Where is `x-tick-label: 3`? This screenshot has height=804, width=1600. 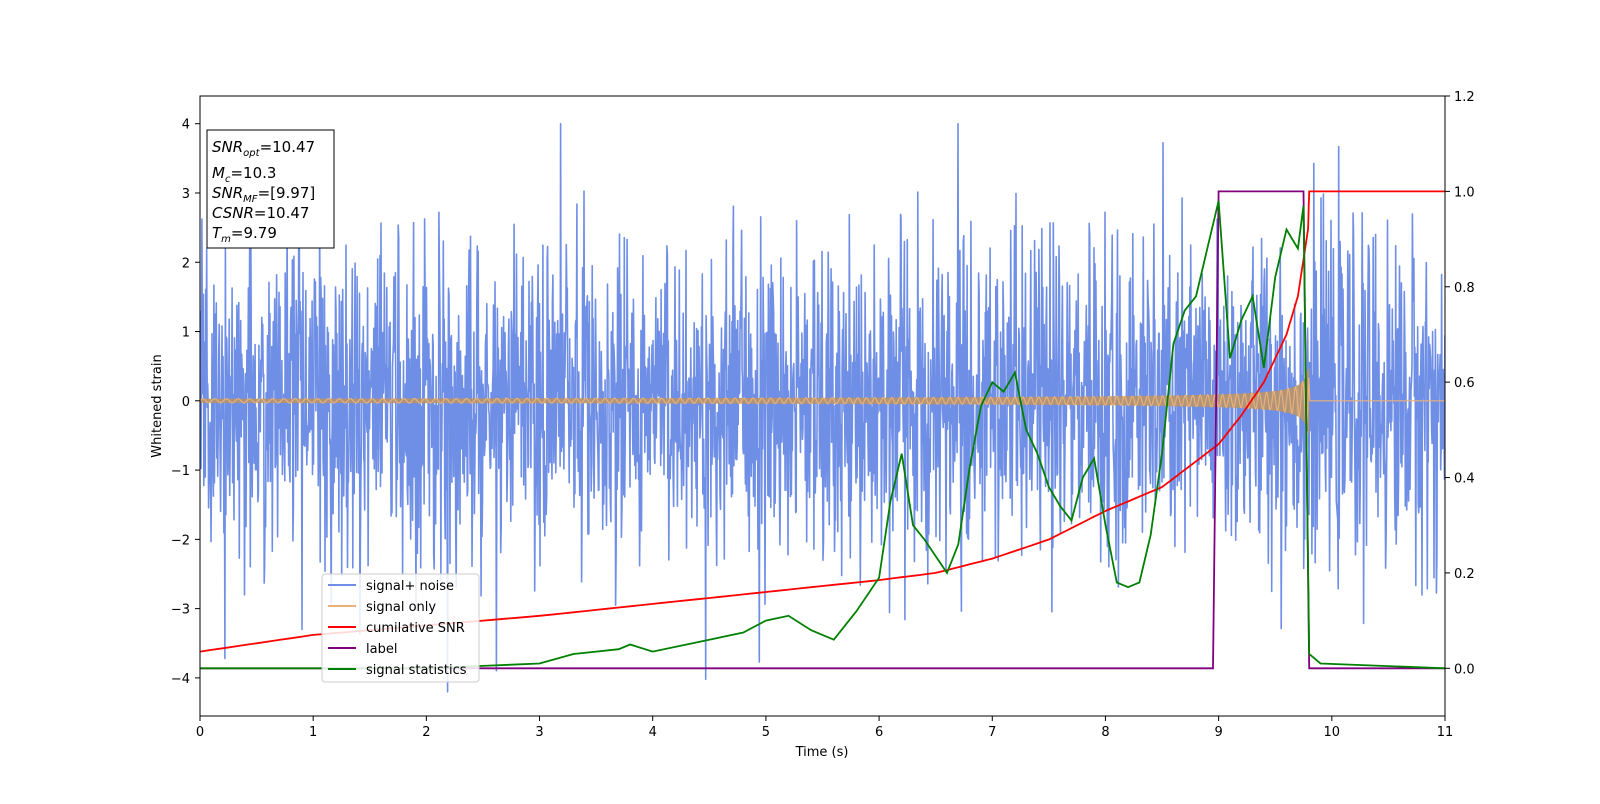
x-tick-label: 3 is located at coordinates (539, 732).